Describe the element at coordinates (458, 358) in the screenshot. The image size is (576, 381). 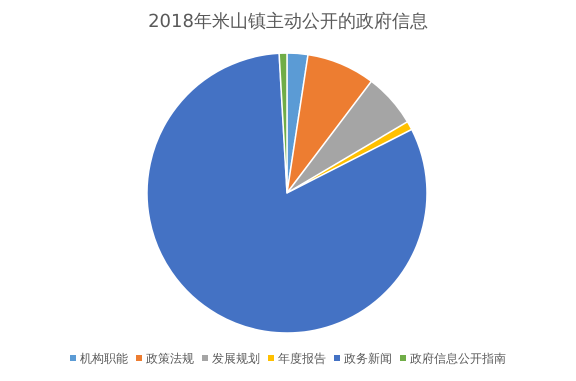
I see `legend-label: 政府信息公开指南` at that location.